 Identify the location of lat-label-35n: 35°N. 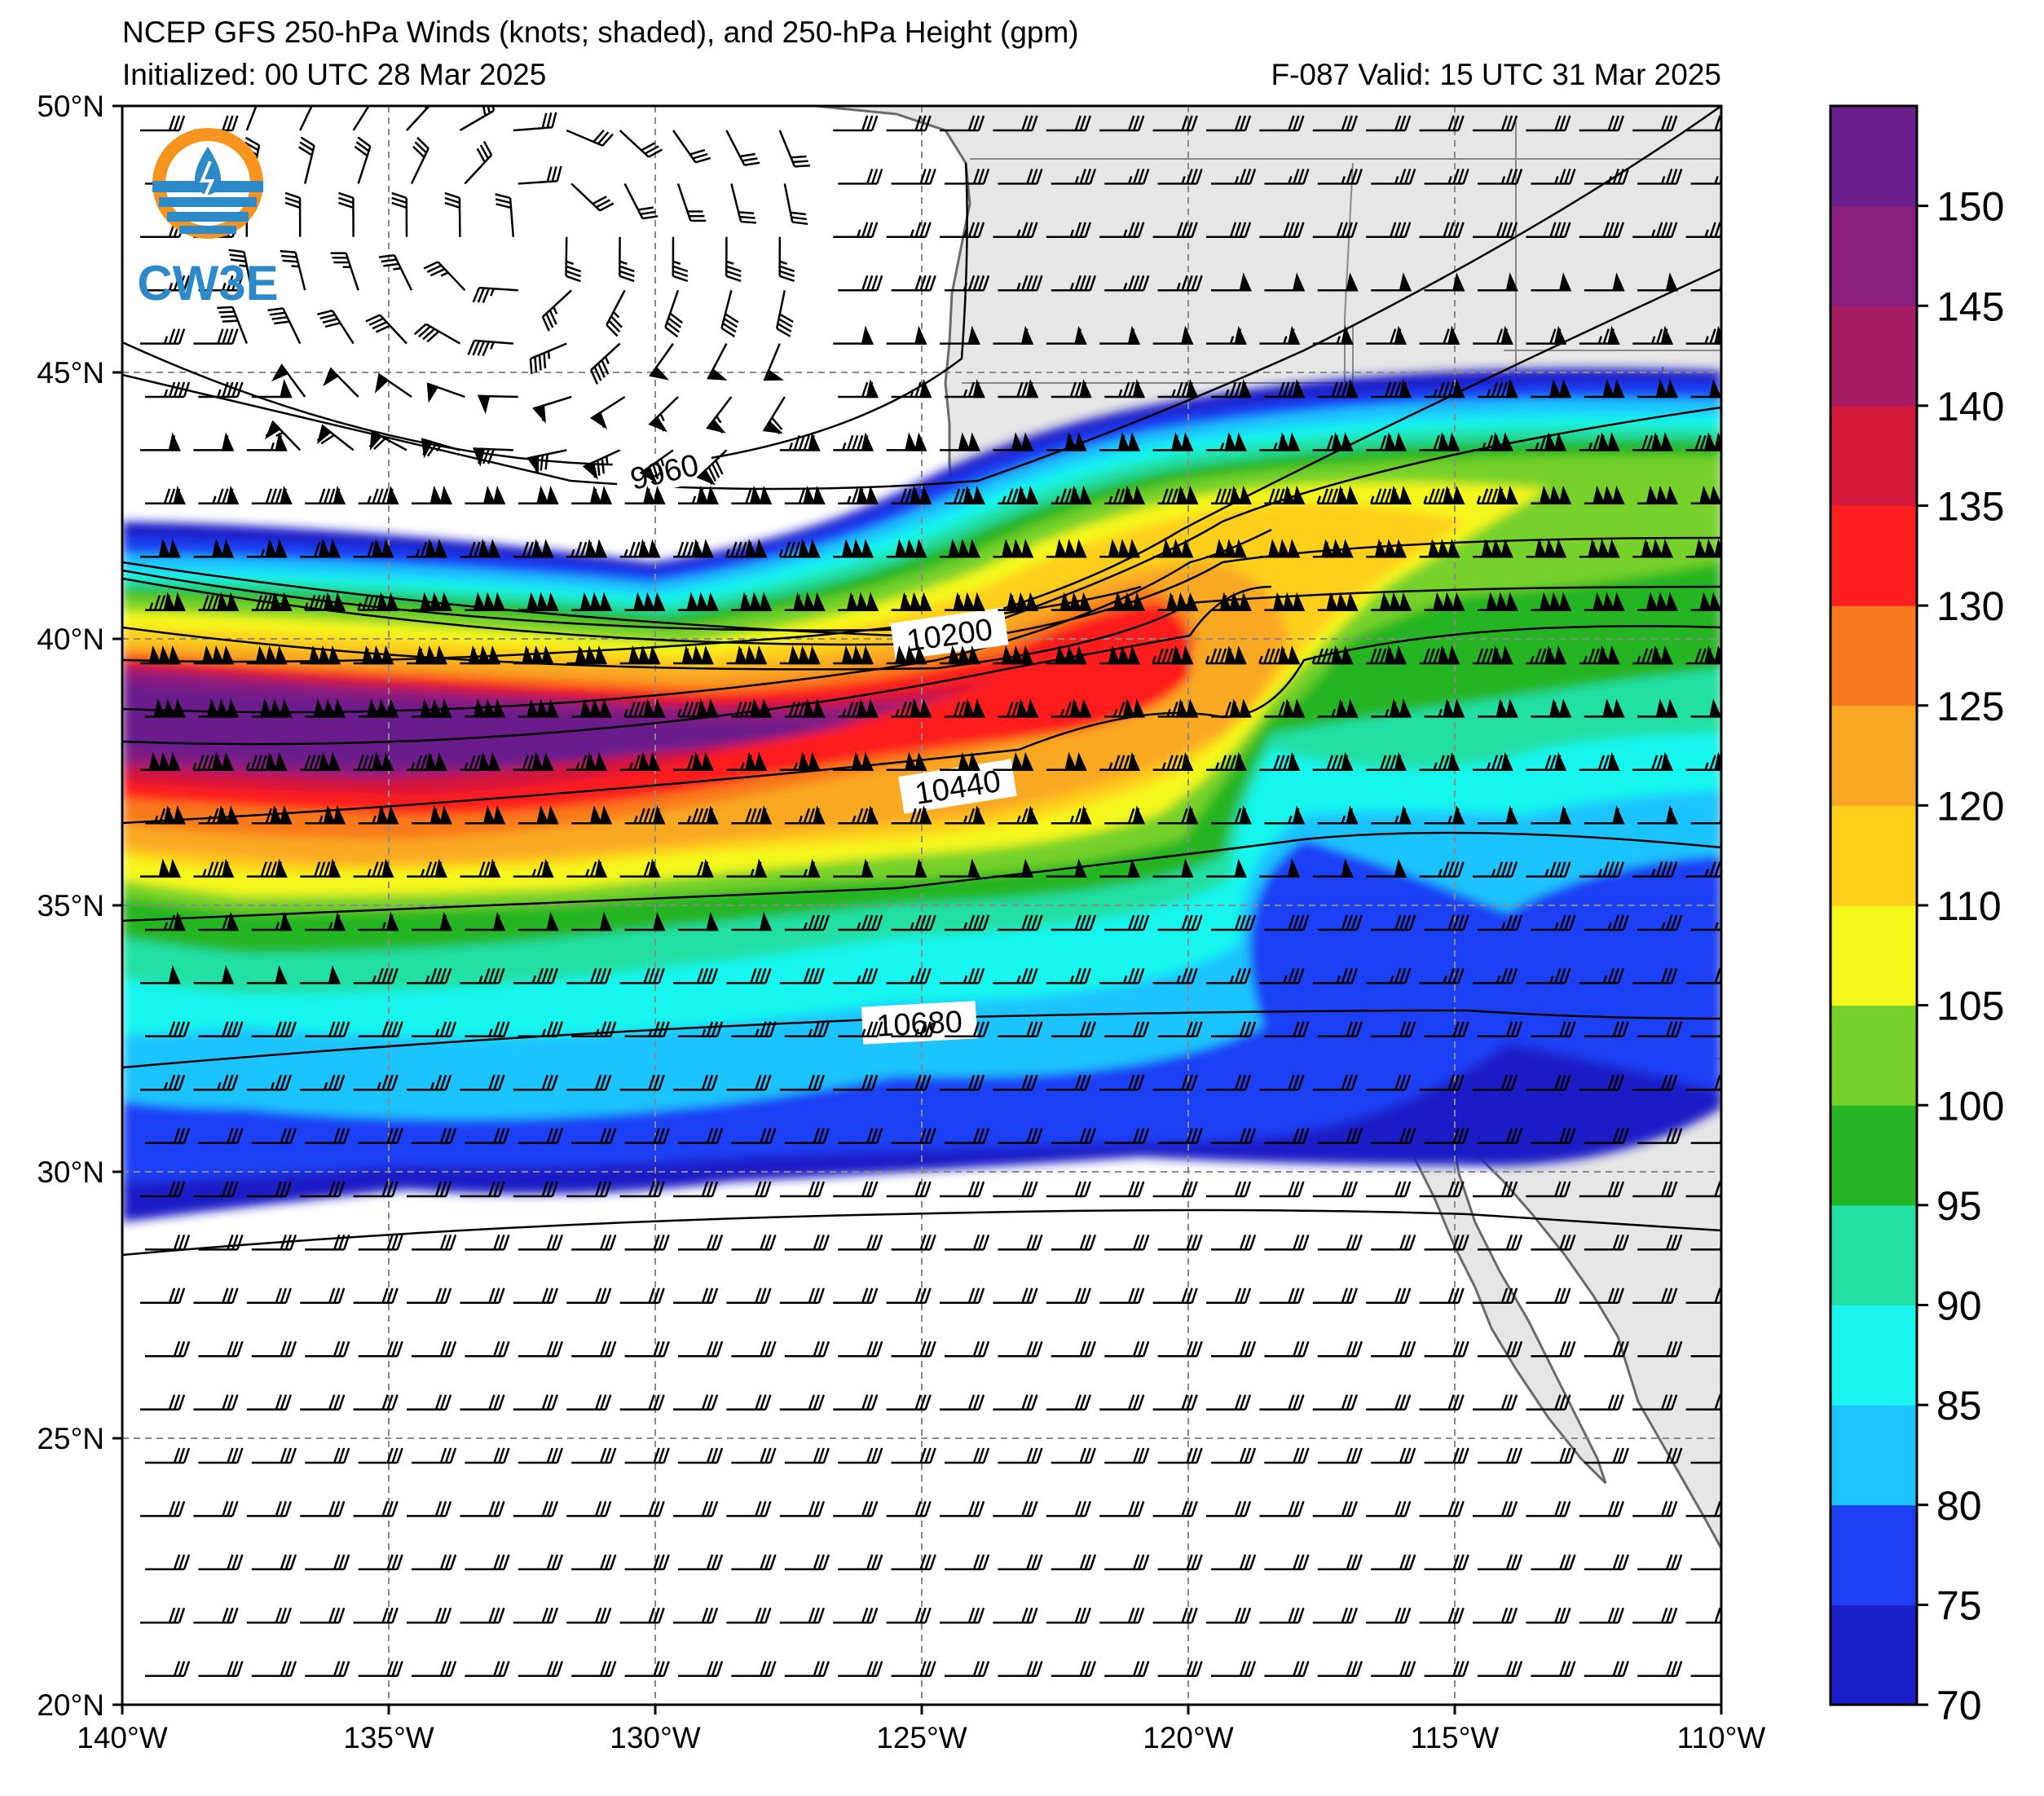
(70, 905).